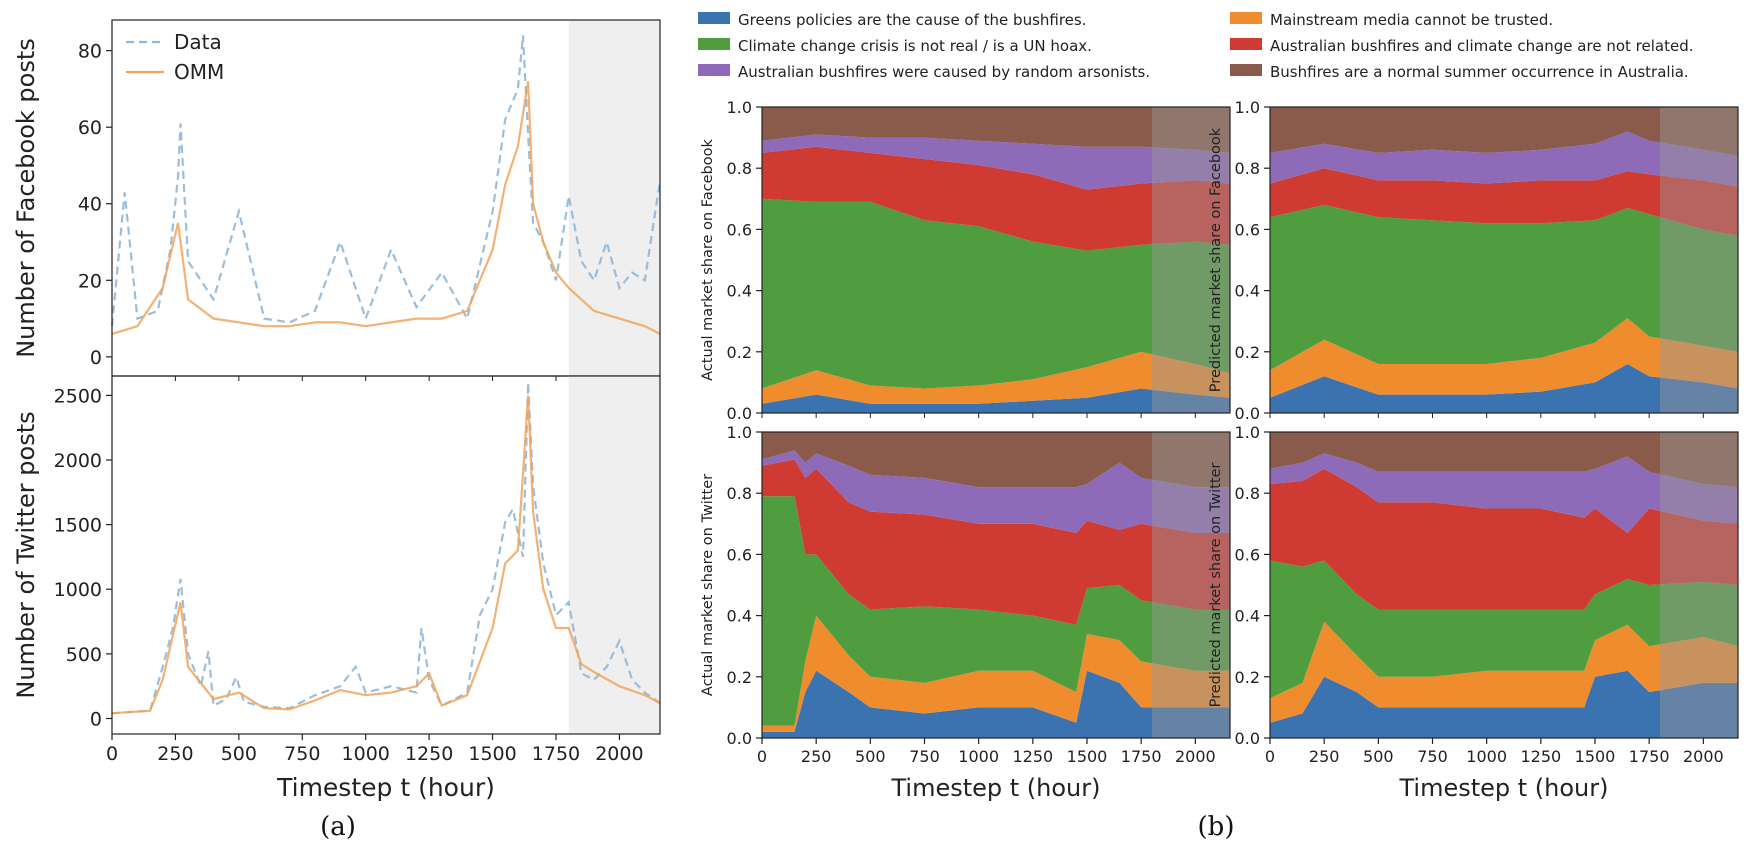  Describe the element at coordinates (84, 655) in the screenshot. I see `y-tick-label: 500` at that location.